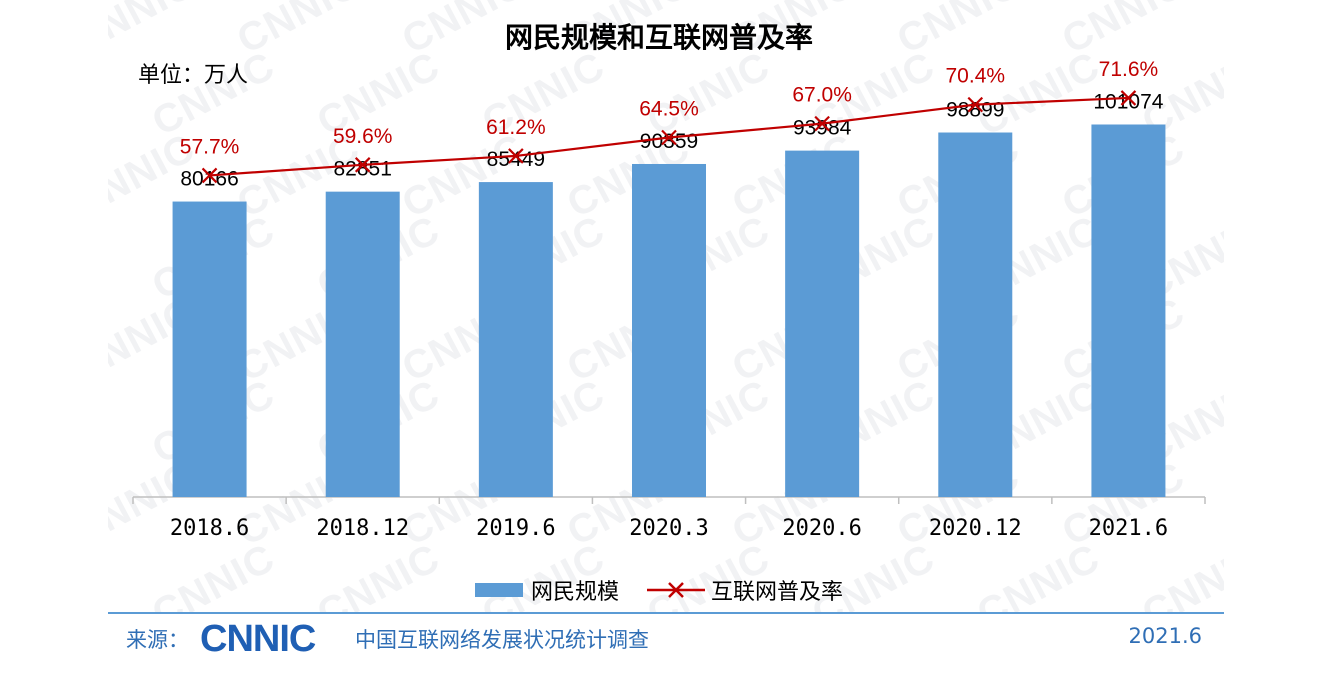 This screenshot has height=690, width=1318. I want to click on penetration-value-label: 67.0%, so click(822, 95).